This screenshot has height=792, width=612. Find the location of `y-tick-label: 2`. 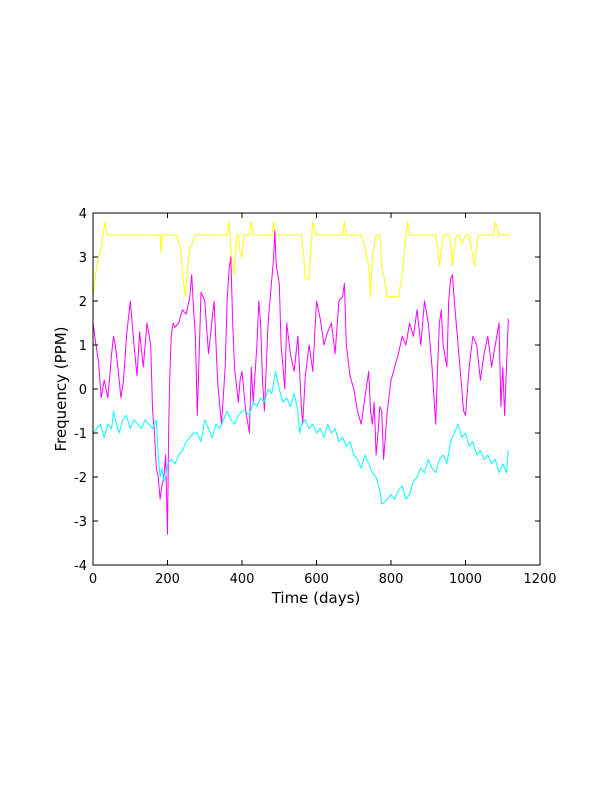

y-tick-label: 2 is located at coordinates (83, 302).